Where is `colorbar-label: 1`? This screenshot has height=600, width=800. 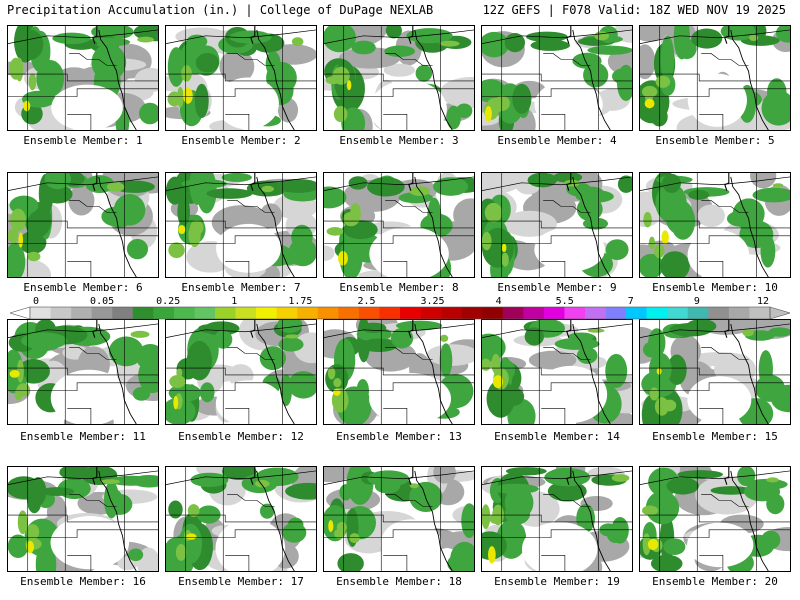
colorbar-label: 1 is located at coordinates (234, 301).